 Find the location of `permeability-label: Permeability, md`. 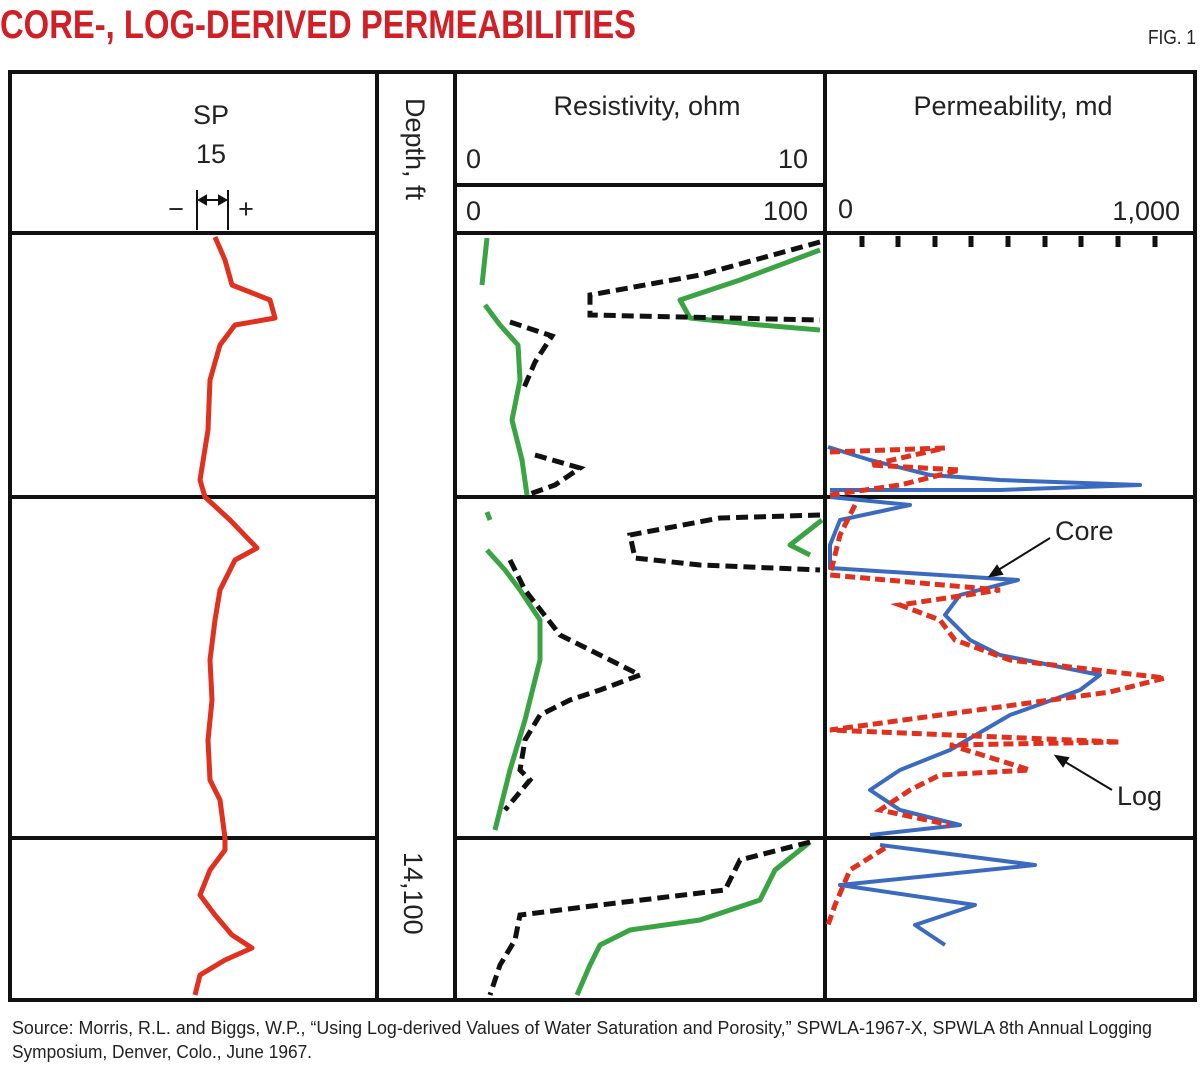

permeability-label: Permeability, md is located at coordinates (1012, 106).